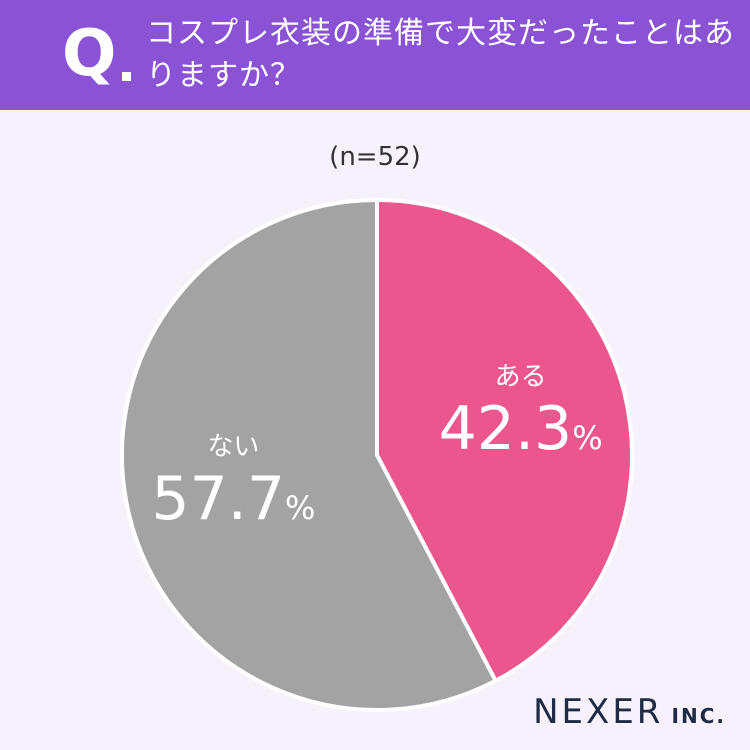 The image size is (750, 750). Describe the element at coordinates (218, 499) in the screenshot. I see `slice-value-number: 57.7` at that location.